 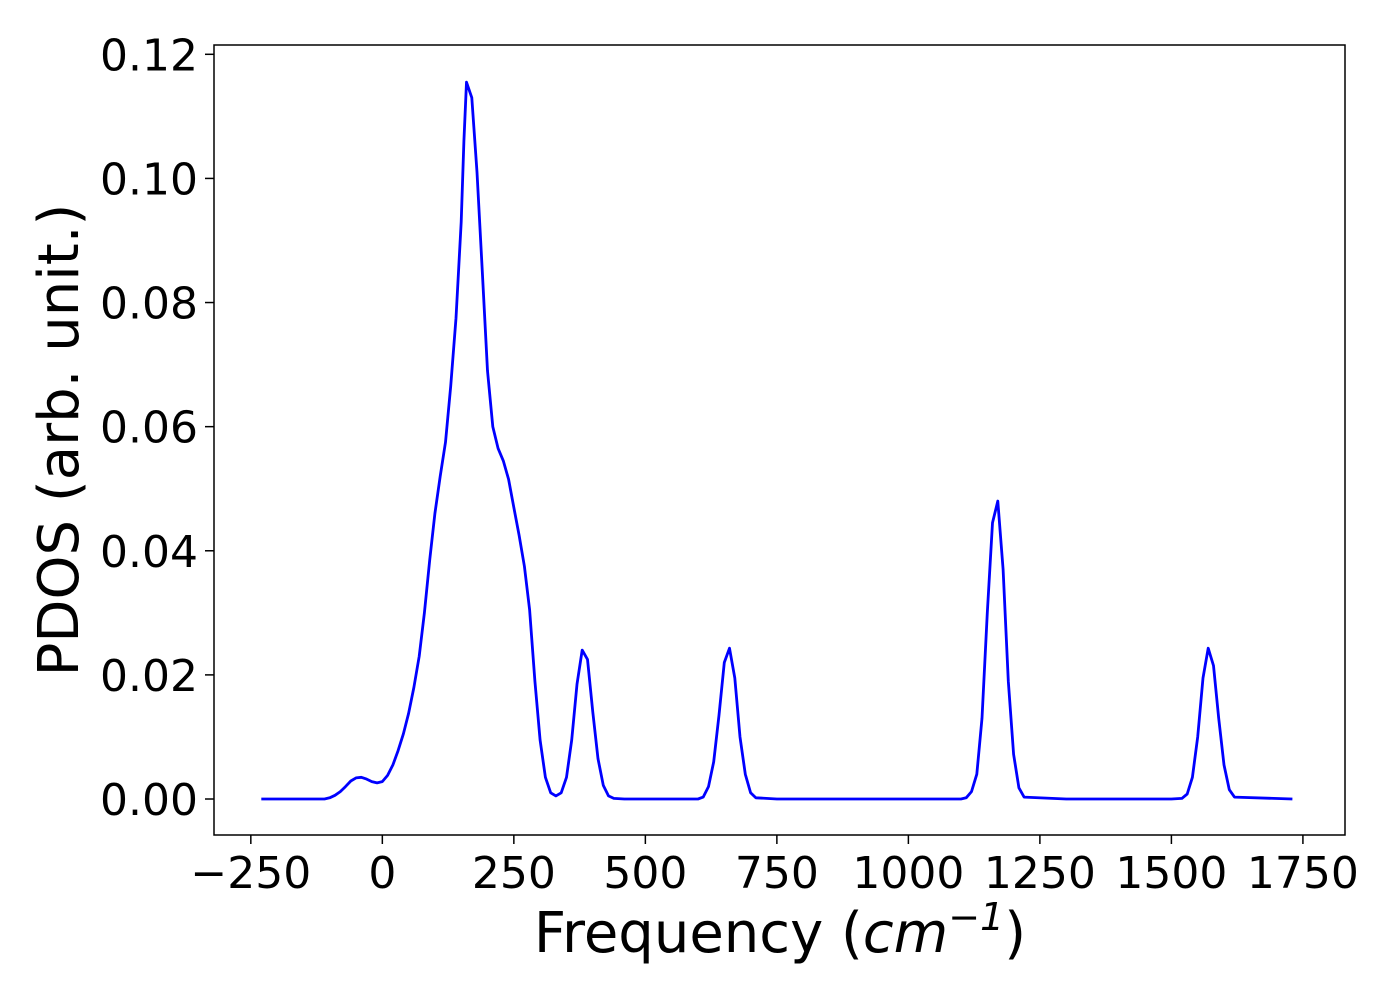 I want to click on y-axis-ticks: 0.00 0.02 0.04 0.06 0.08 0.10 0.12, so click(x=157, y=428).